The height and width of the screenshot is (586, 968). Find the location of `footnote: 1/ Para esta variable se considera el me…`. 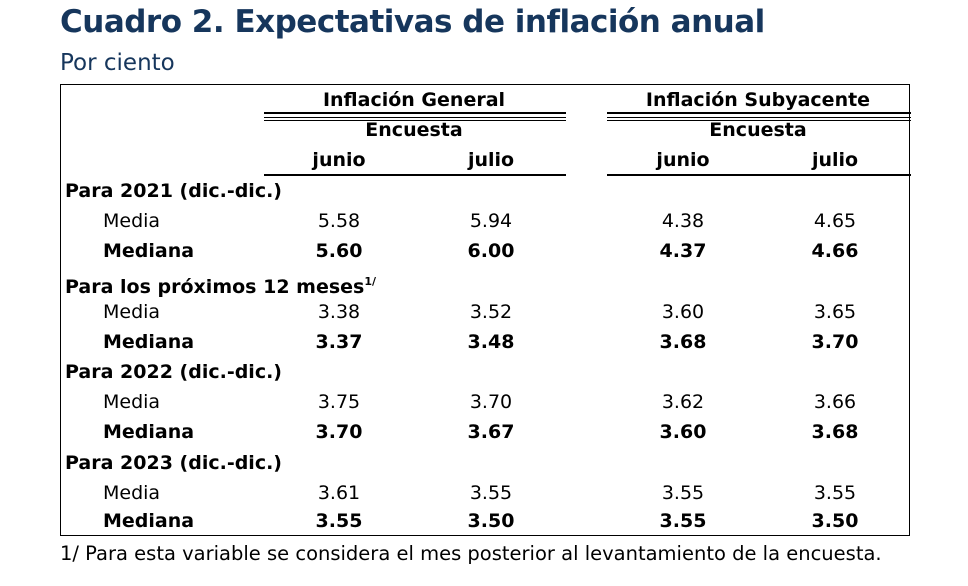

footnote: 1/ Para esta variable se considera el me… is located at coordinates (471, 553).